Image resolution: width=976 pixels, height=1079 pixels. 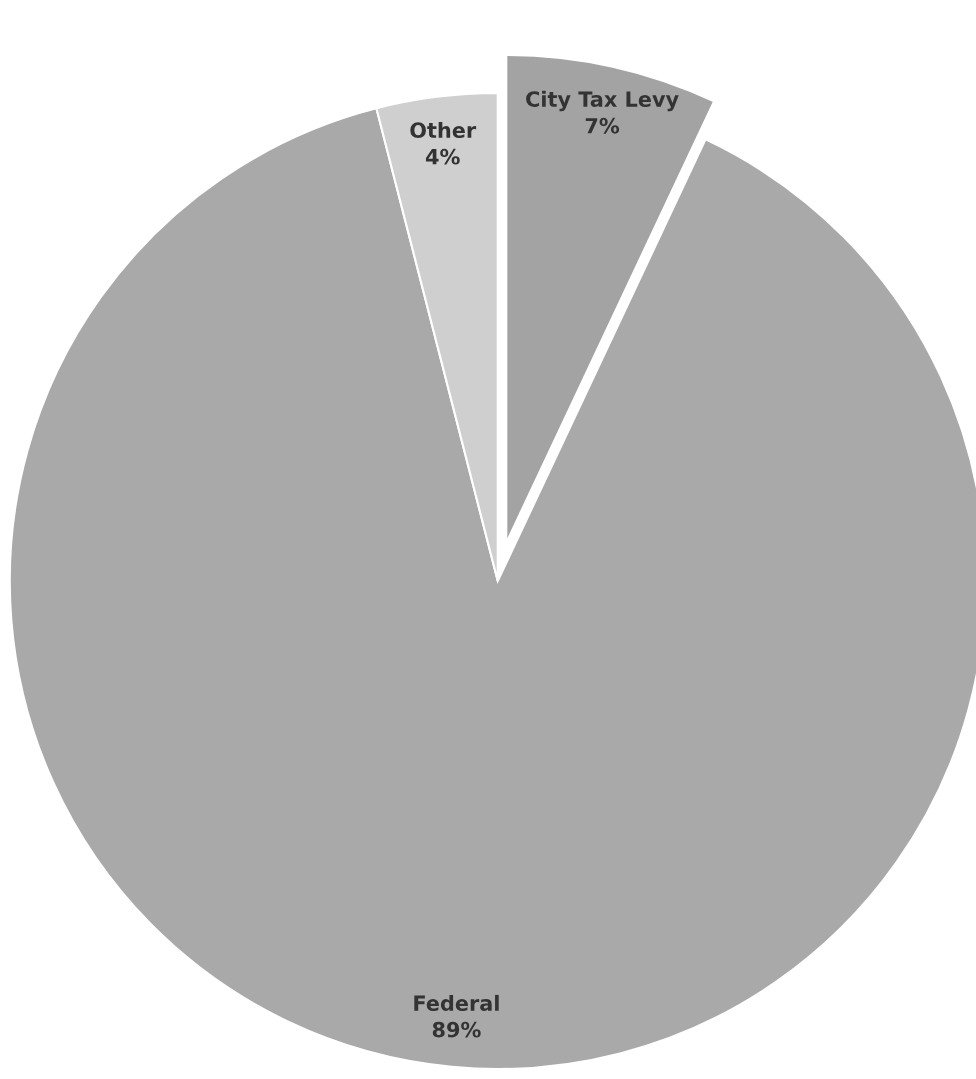 What do you see at coordinates (442, 156) in the screenshot?
I see `data-label: 4%` at bounding box center [442, 156].